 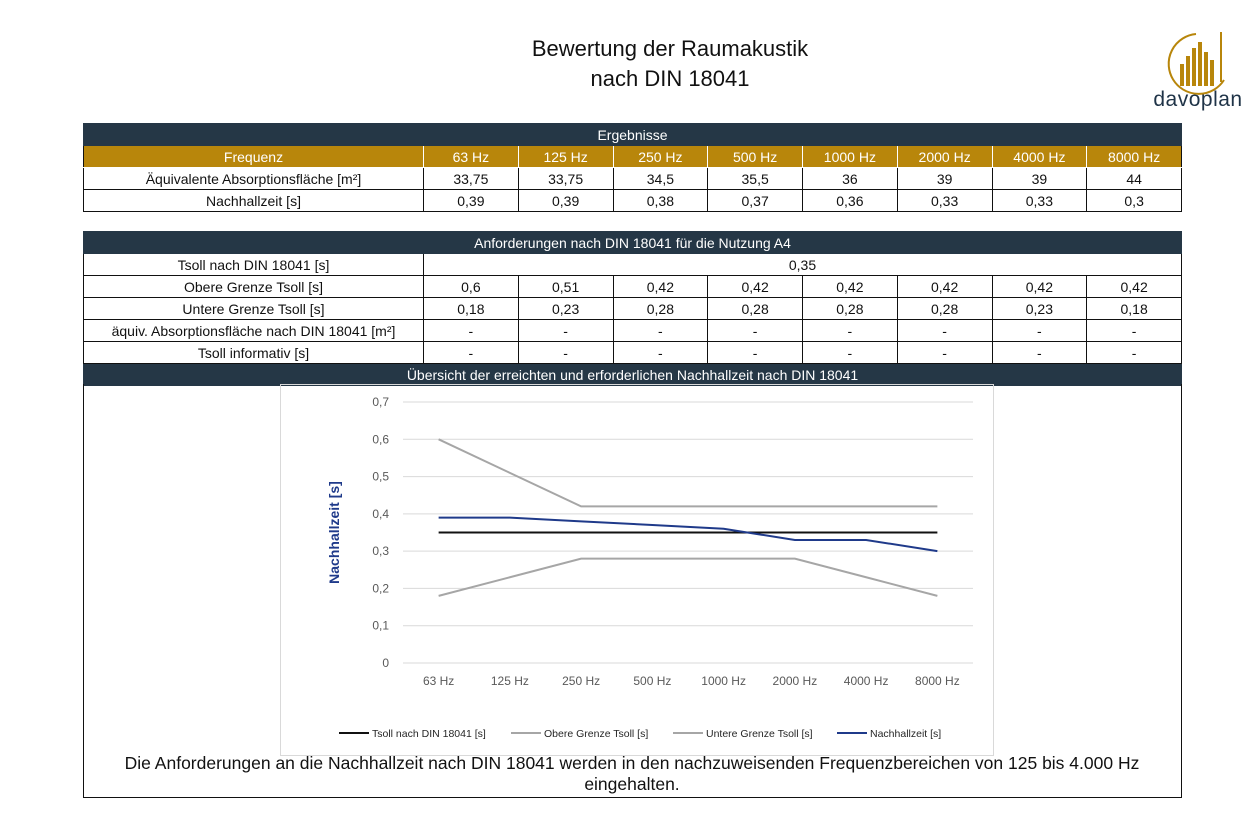 What do you see at coordinates (660, 178) in the screenshot?
I see `absorption-cell: 34,5` at bounding box center [660, 178].